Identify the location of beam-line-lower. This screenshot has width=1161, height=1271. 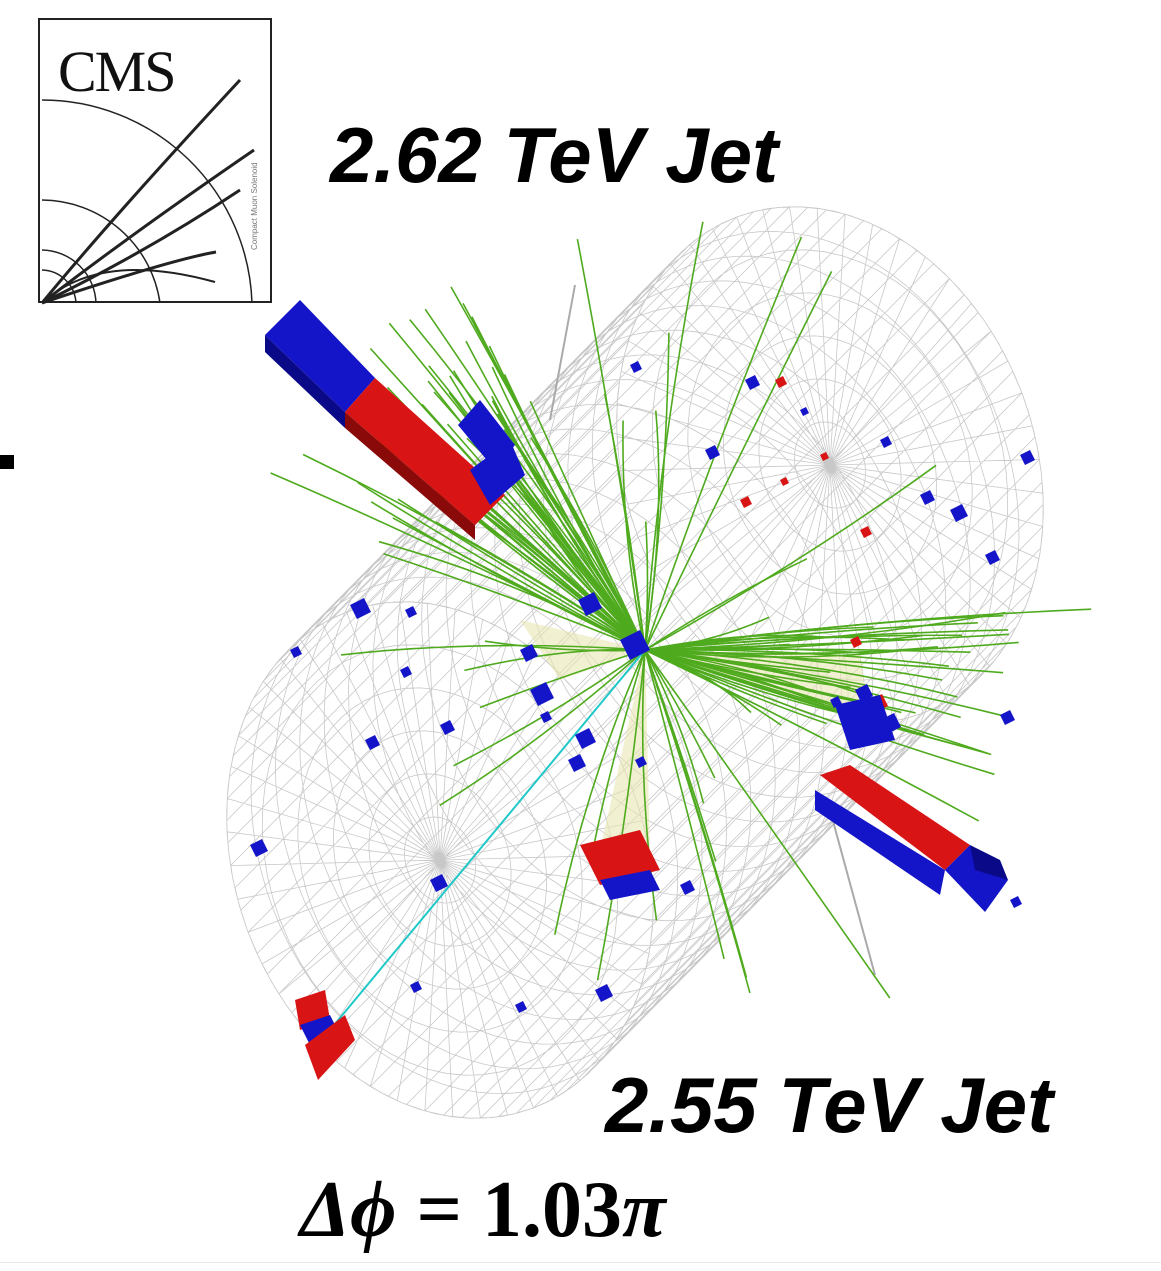
(852, 892).